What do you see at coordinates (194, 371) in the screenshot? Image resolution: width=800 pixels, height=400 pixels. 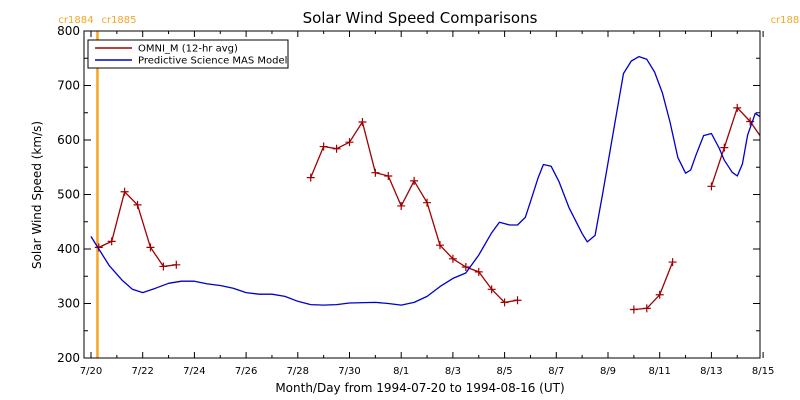 I see `x-tick-label: 7/24` at bounding box center [194, 371].